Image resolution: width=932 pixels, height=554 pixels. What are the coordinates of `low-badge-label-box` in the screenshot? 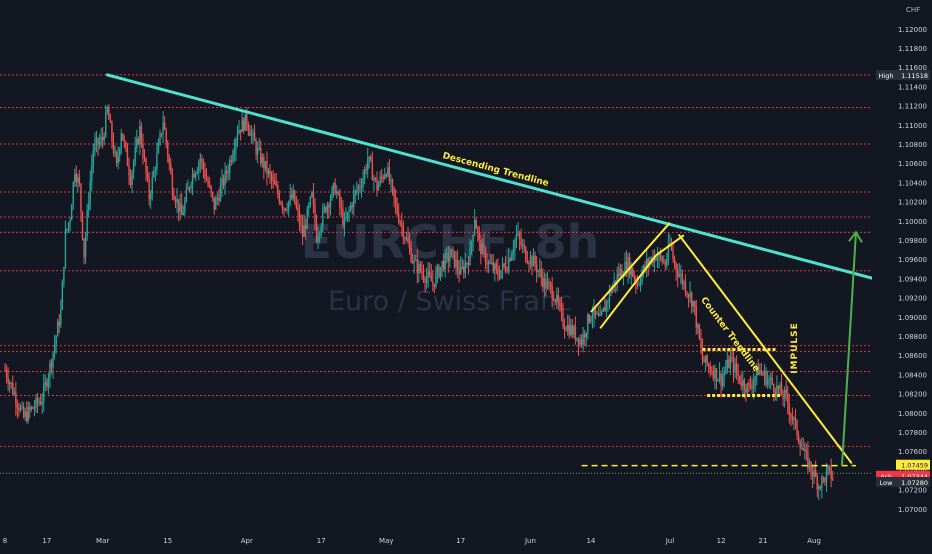 It's located at (886, 481).